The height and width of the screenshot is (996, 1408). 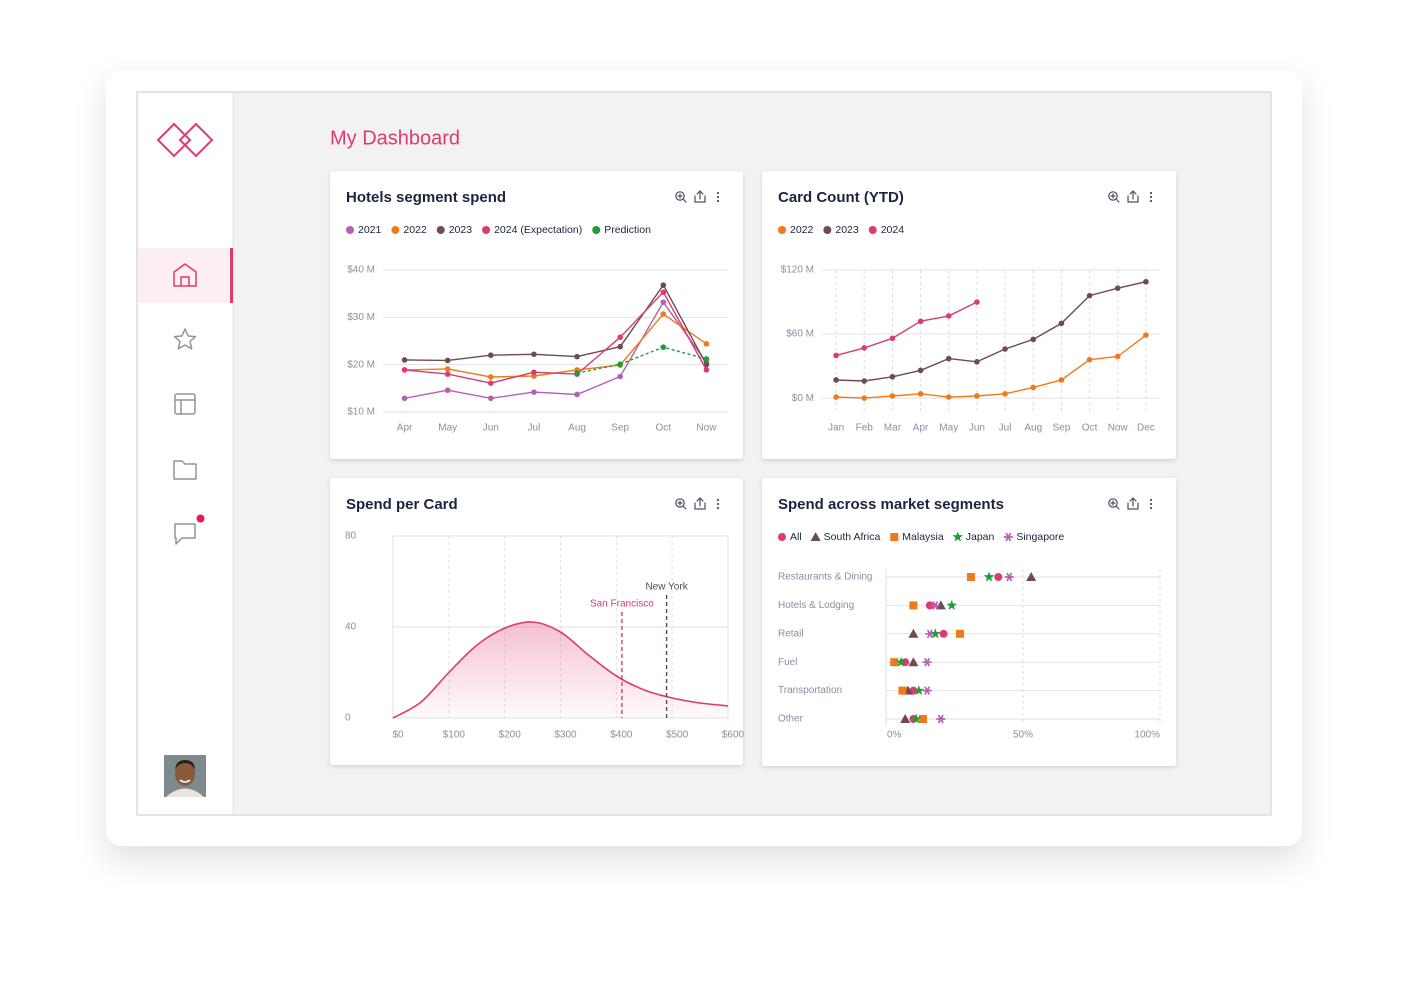 I want to click on x-tick-label: Oct, so click(x=1090, y=428).